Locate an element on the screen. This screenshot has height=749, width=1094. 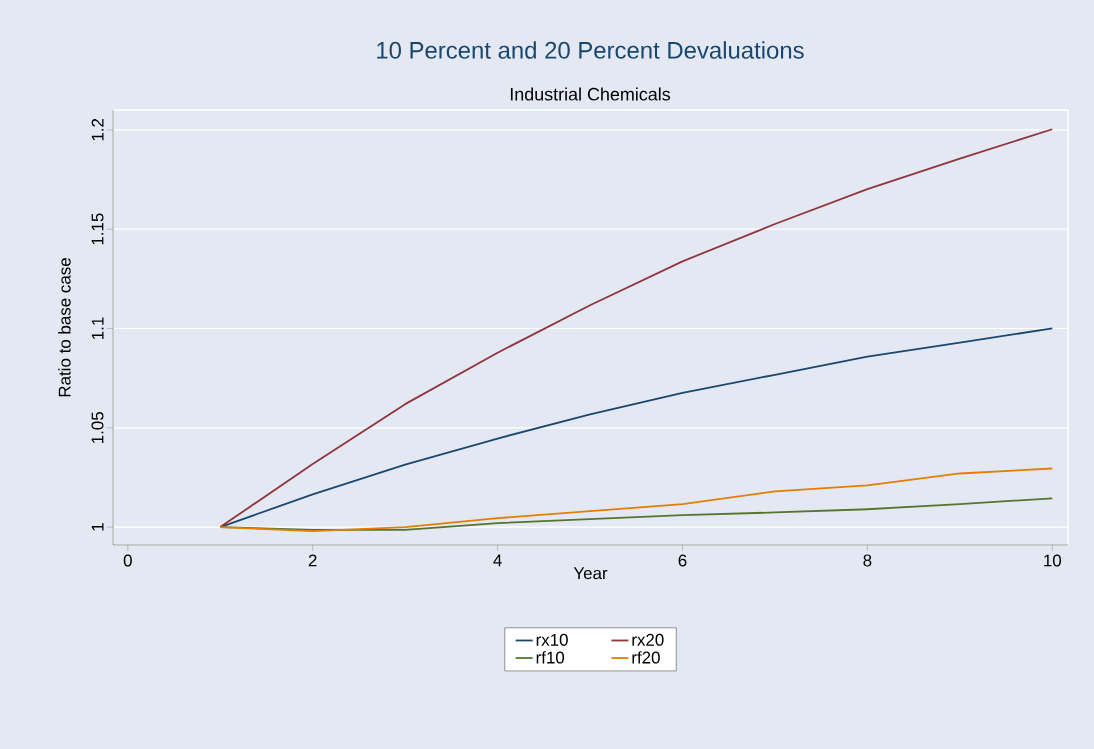
line-series is located at coordinates (636, 499).